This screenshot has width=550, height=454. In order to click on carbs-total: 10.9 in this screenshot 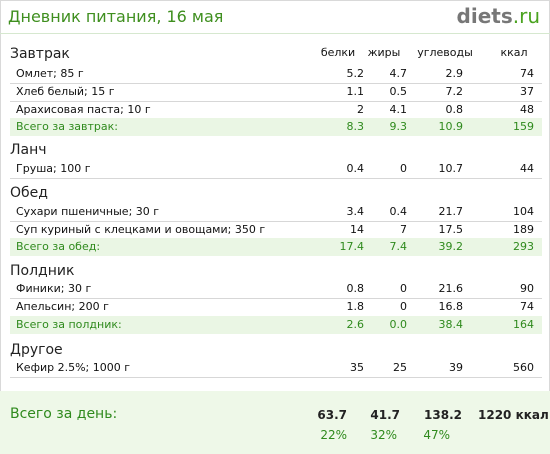, I will do `click(451, 126)`.